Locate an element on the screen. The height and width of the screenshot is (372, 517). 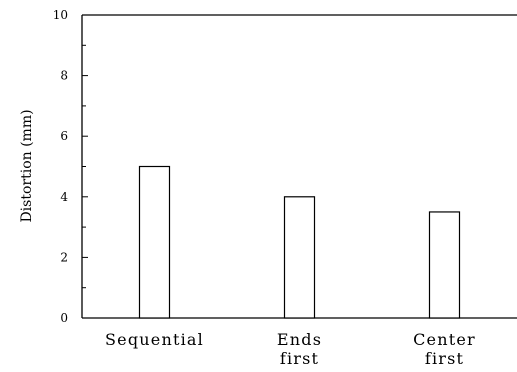
x-category-label-line: Center is located at coordinates (444, 339).